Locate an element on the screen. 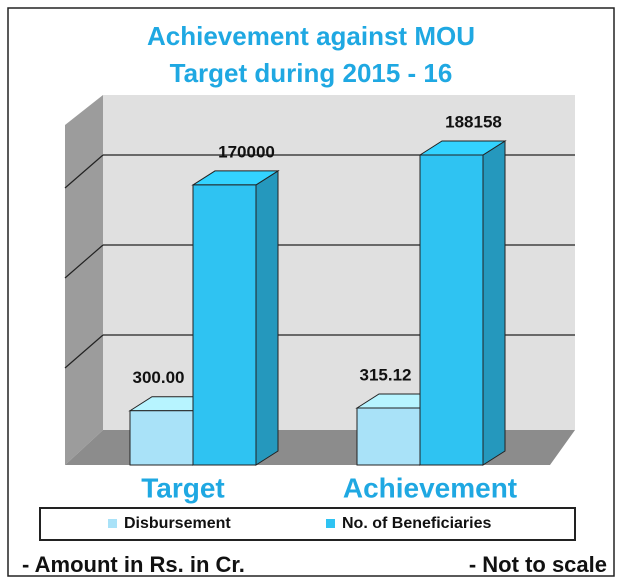  data-label: 170000 is located at coordinates (246, 151).